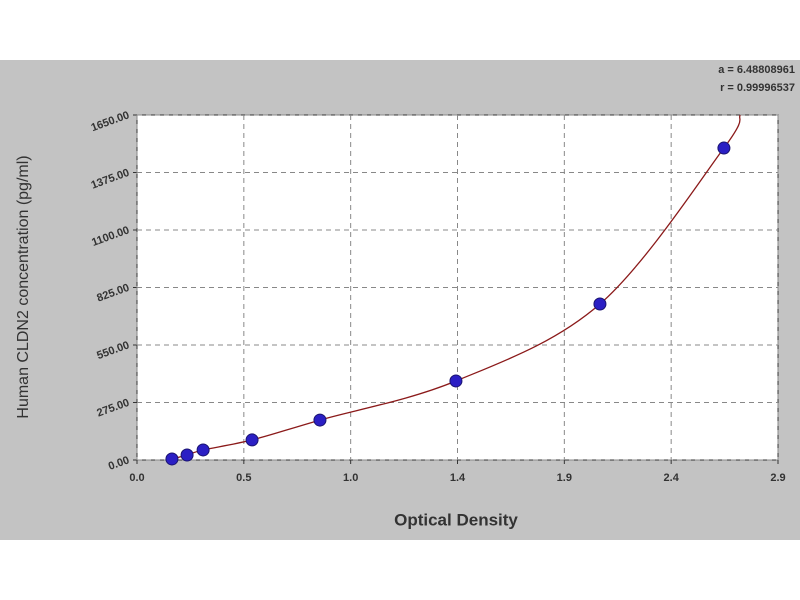 The height and width of the screenshot is (600, 800). Describe the element at coordinates (672, 478) in the screenshot. I see `x-tick-label: 2.4` at that location.